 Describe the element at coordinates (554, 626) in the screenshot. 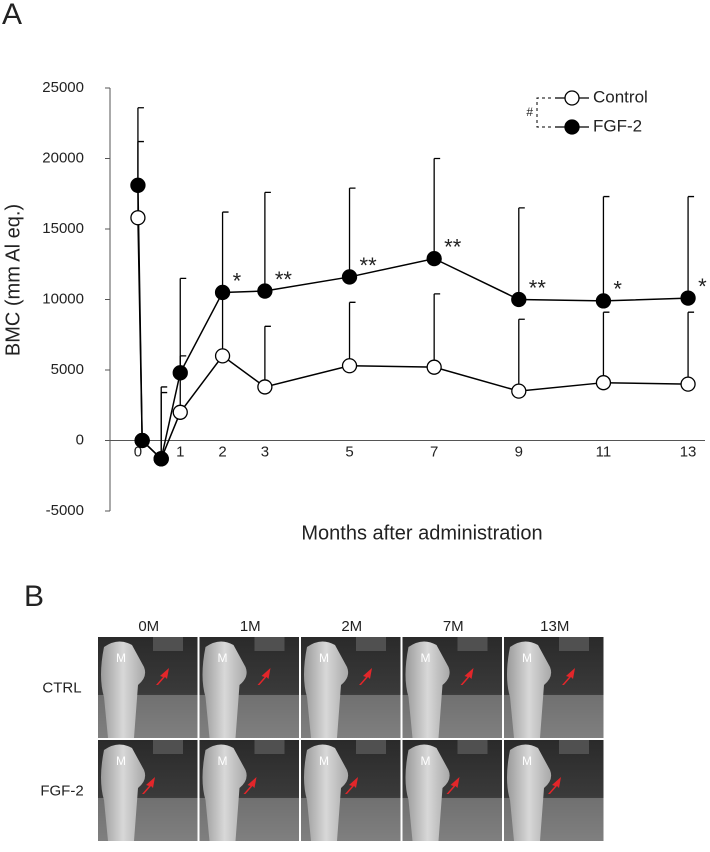

I see `column-label: 13M` at that location.